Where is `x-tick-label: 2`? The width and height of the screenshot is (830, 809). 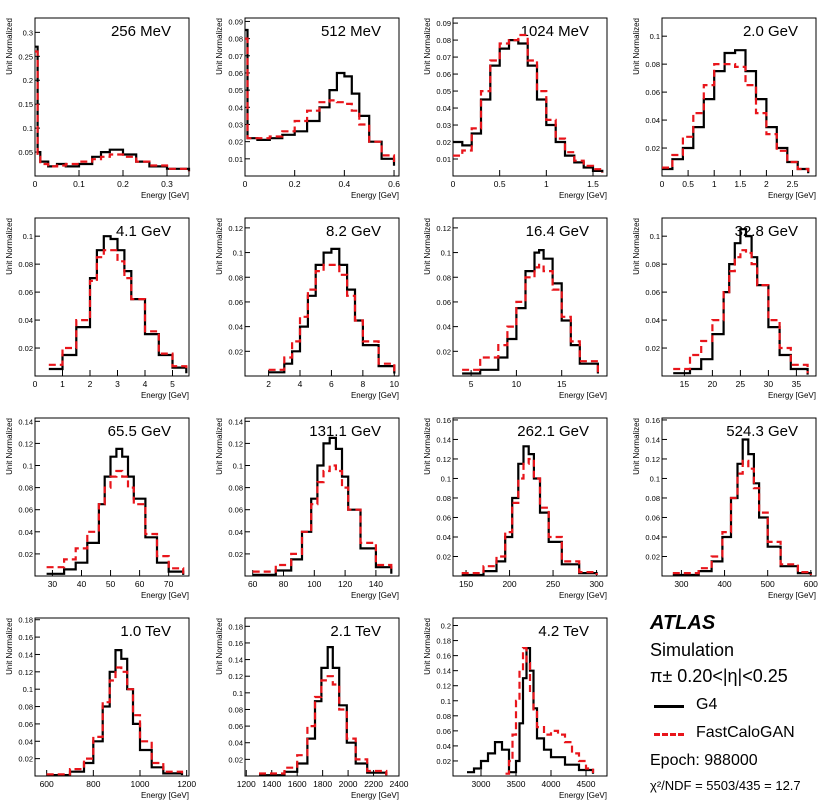 x-tick-label: 2 is located at coordinates (766, 184).